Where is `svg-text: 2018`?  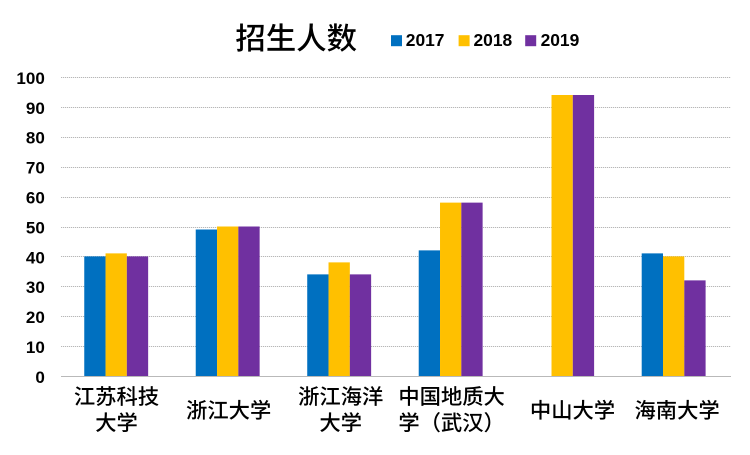
svg-text: 2018 is located at coordinates (493, 40).